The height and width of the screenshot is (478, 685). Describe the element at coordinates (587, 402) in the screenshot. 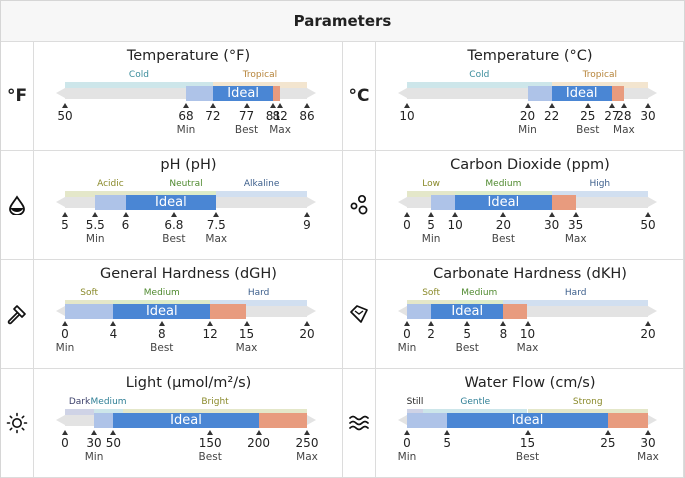

I see `zone-label: Strong` at that location.